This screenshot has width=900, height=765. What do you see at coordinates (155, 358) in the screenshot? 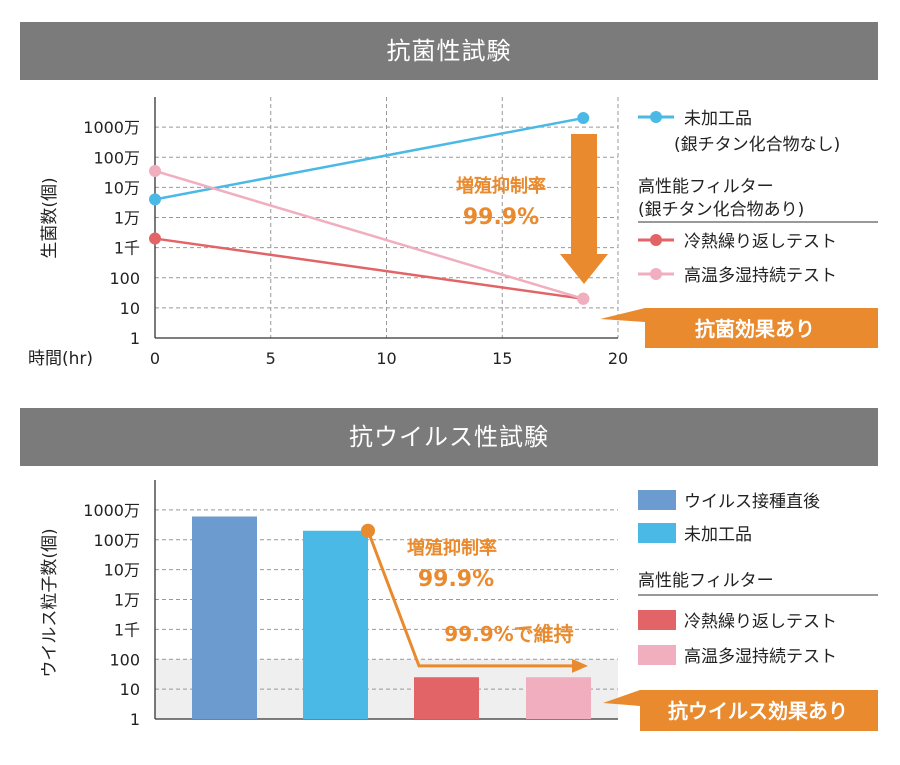
I see `x-tick-label: 0` at bounding box center [155, 358].